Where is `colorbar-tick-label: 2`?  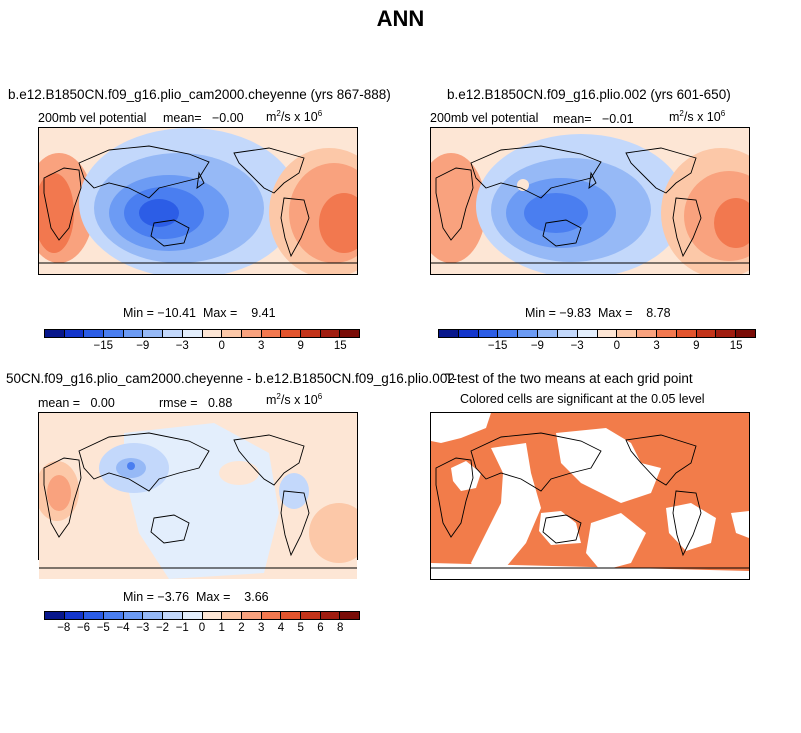 colorbar-tick-label: 2 is located at coordinates (241, 628).